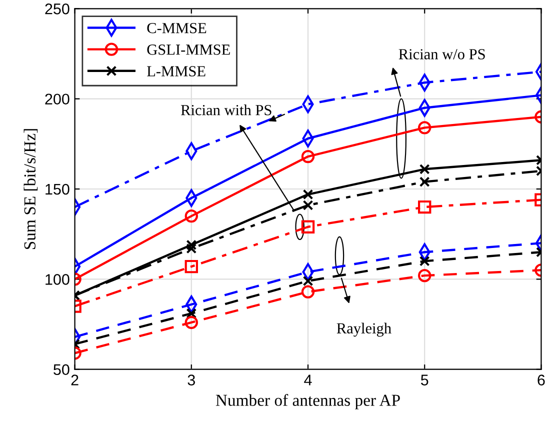 The width and height of the screenshot is (550, 432). Describe the element at coordinates (441, 54) in the screenshot. I see `annotation: Rician w/o PS` at that location.